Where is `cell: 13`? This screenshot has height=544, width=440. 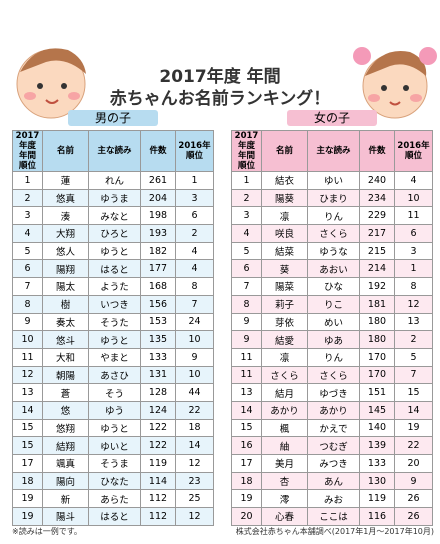 cell: 13 is located at coordinates (246, 392).